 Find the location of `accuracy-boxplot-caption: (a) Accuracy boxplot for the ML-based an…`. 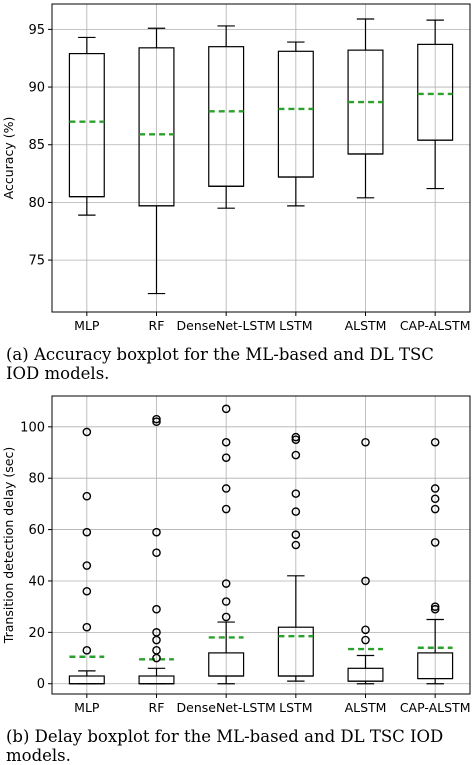

accuracy-boxplot-caption: (a) Accuracy boxplot for the ML-based an… is located at coordinates (220, 364).